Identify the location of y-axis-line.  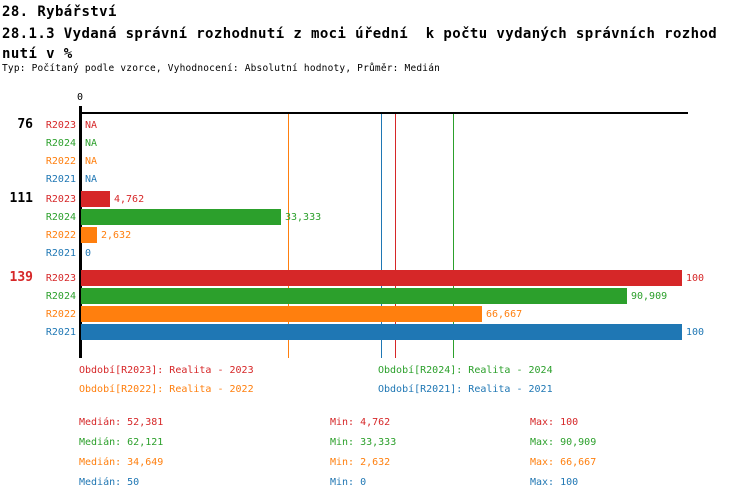
(80, 232).